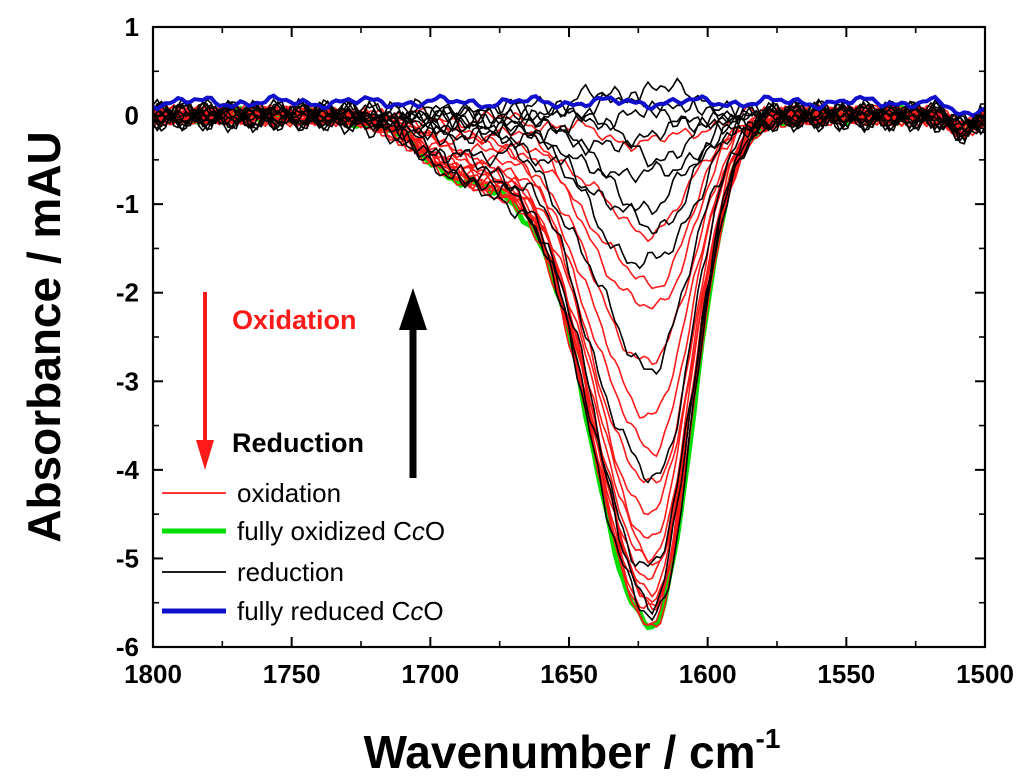 The width and height of the screenshot is (1024, 783). I want to click on y-tick-label: -5, so click(127, 558).